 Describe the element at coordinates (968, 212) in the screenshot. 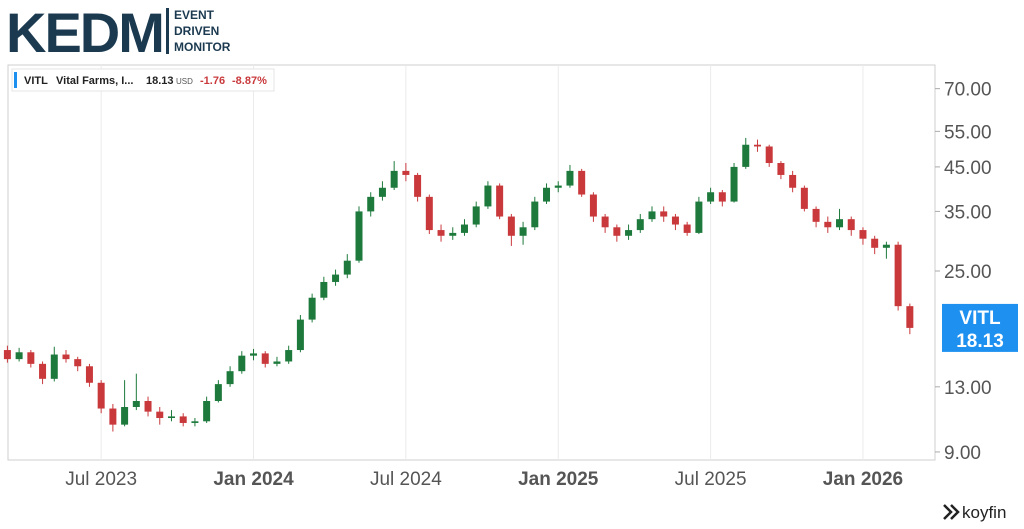

I see `y-tick-label: 35.00` at that location.